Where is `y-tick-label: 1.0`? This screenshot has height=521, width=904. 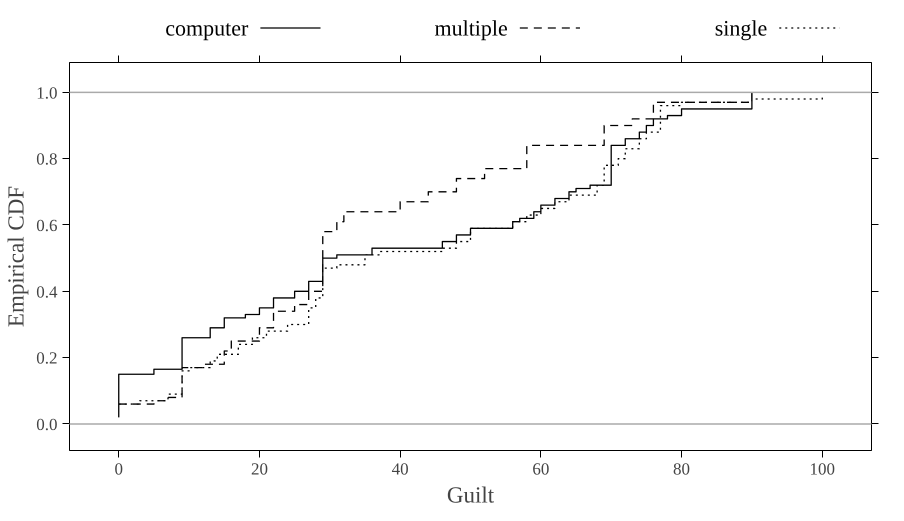
y-tick-label: 1.0 is located at coordinates (47, 92).